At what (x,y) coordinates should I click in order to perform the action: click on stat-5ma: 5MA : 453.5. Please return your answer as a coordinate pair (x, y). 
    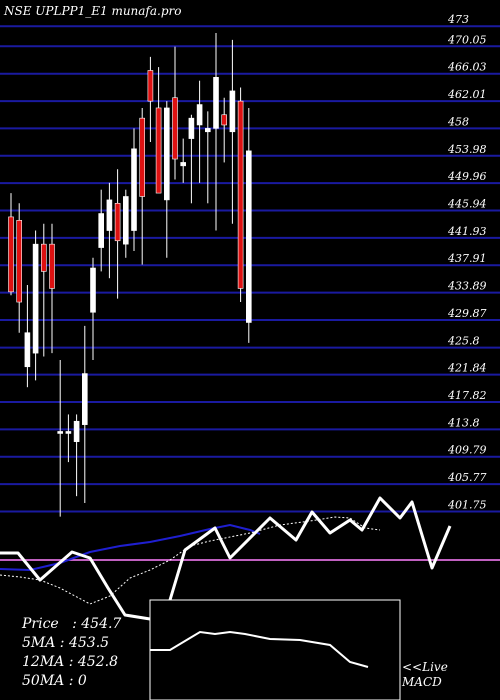
    Looking at the image, I should click on (66, 643).